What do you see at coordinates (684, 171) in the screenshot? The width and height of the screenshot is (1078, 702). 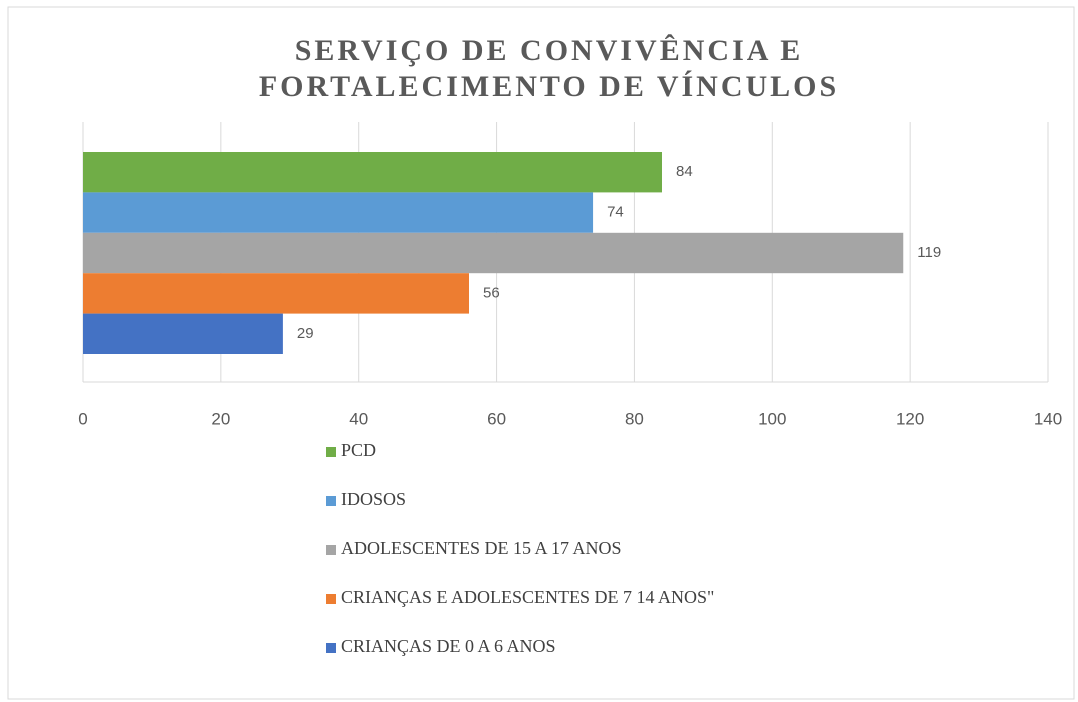 I see `data-label: 84` at bounding box center [684, 171].